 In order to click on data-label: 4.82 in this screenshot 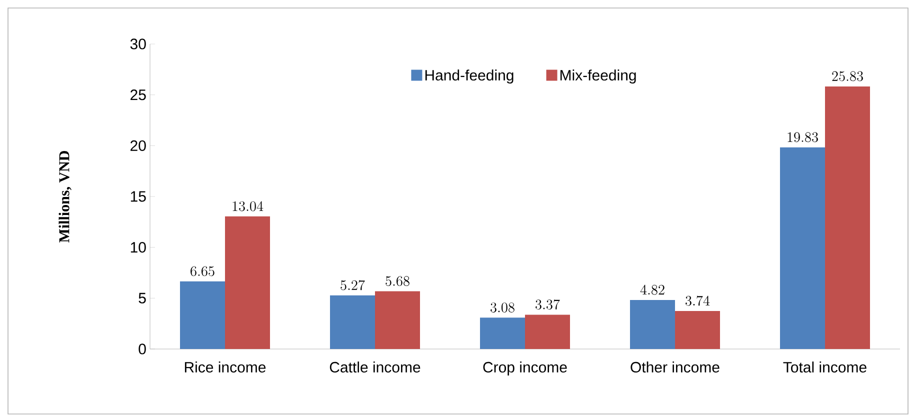, I will do `click(652, 289)`.